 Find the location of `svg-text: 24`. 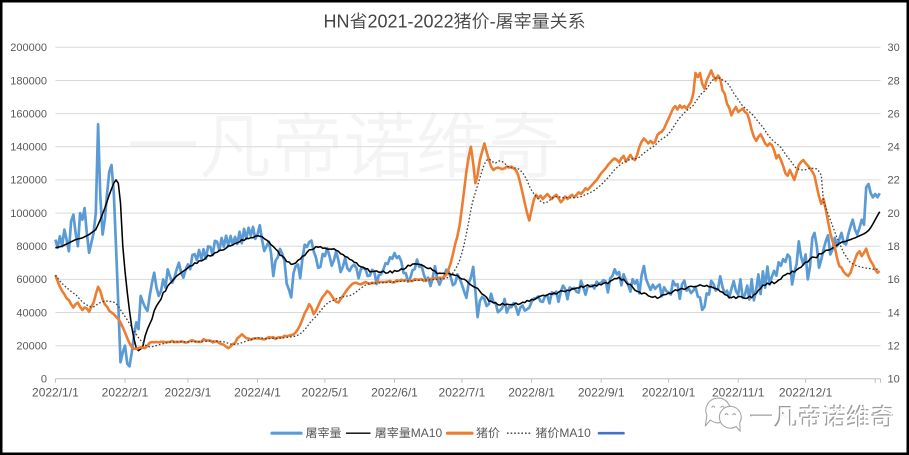

svg-text: 24 is located at coordinates (894, 148).